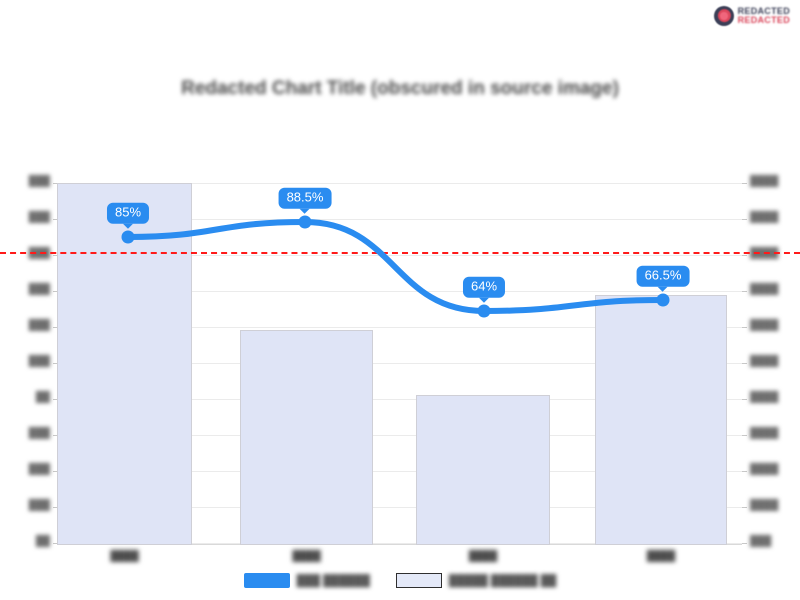 This screenshot has width=800, height=600. I want to click on data-label-badge: 85%, so click(128, 216).